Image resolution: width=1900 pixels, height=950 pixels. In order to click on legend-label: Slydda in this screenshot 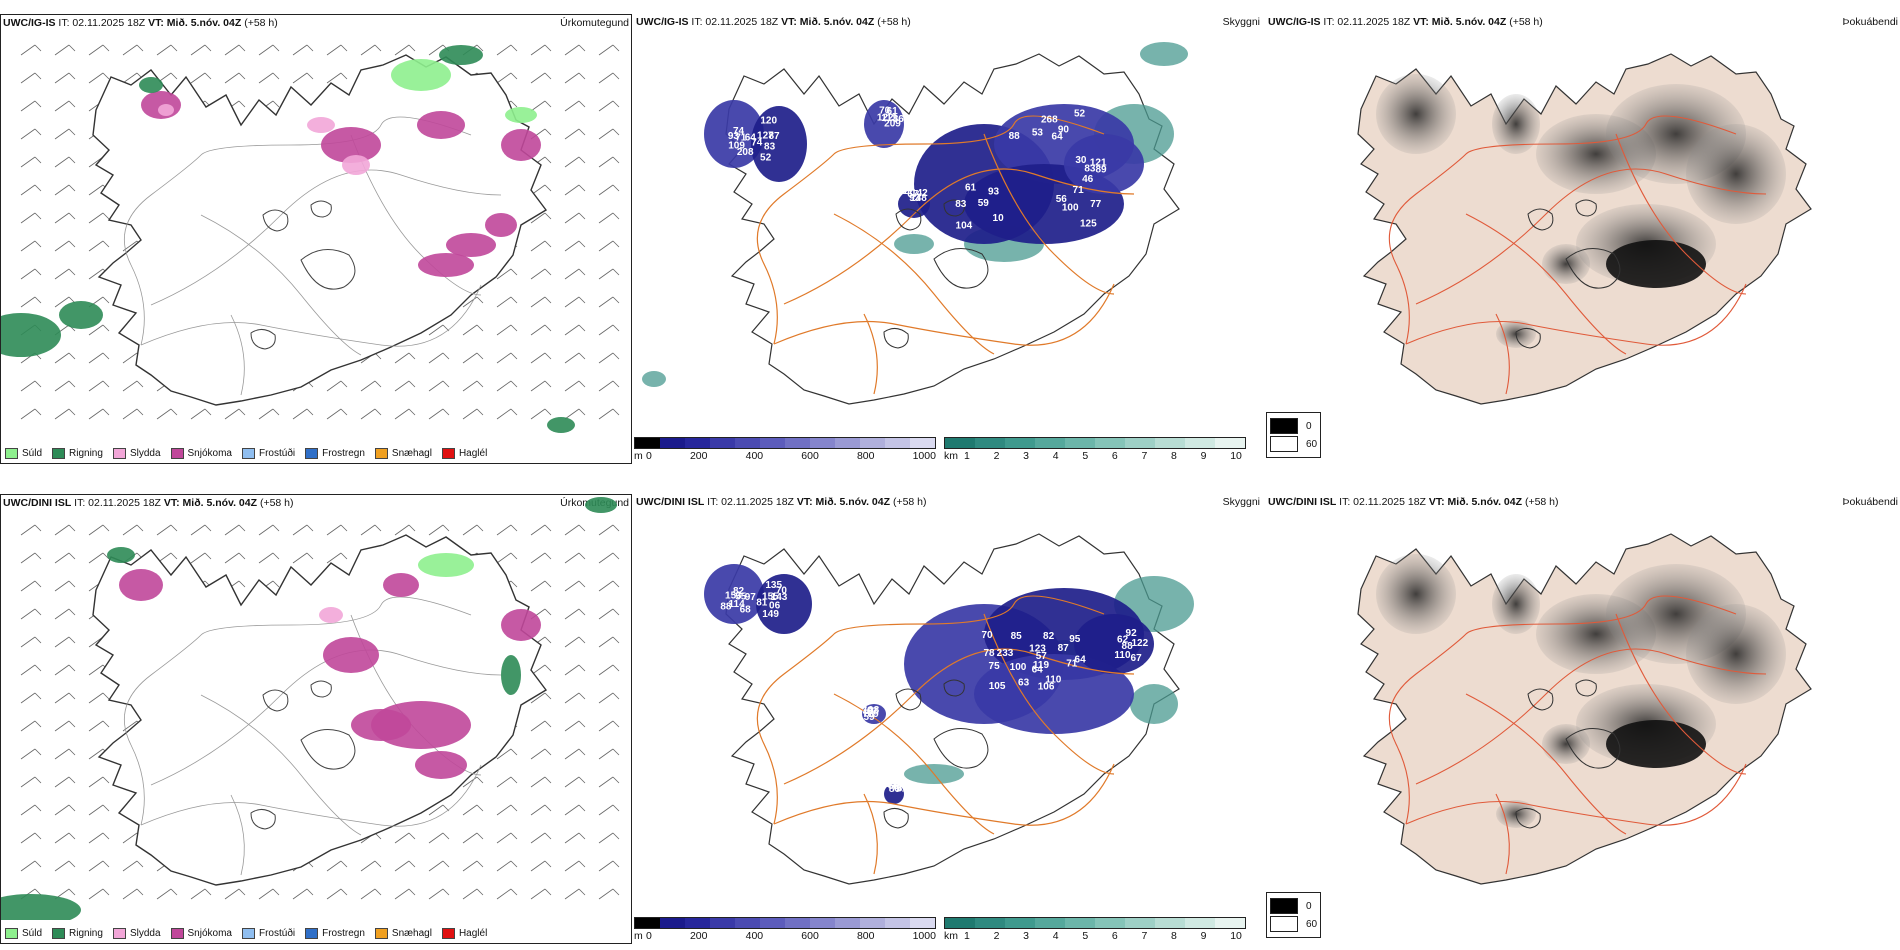, I will do `click(145, 933)`.